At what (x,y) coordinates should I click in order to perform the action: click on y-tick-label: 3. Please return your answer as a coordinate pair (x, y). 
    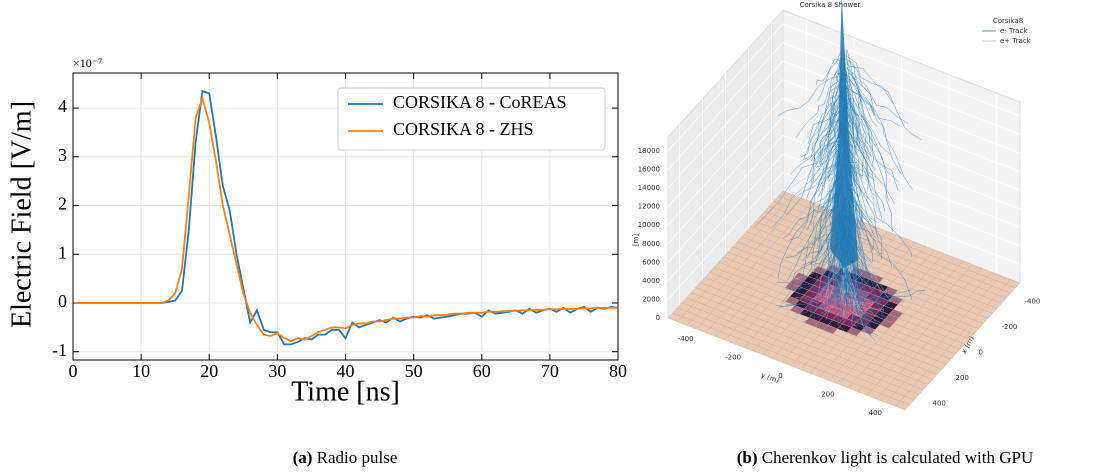
    Looking at the image, I should click on (62, 155).